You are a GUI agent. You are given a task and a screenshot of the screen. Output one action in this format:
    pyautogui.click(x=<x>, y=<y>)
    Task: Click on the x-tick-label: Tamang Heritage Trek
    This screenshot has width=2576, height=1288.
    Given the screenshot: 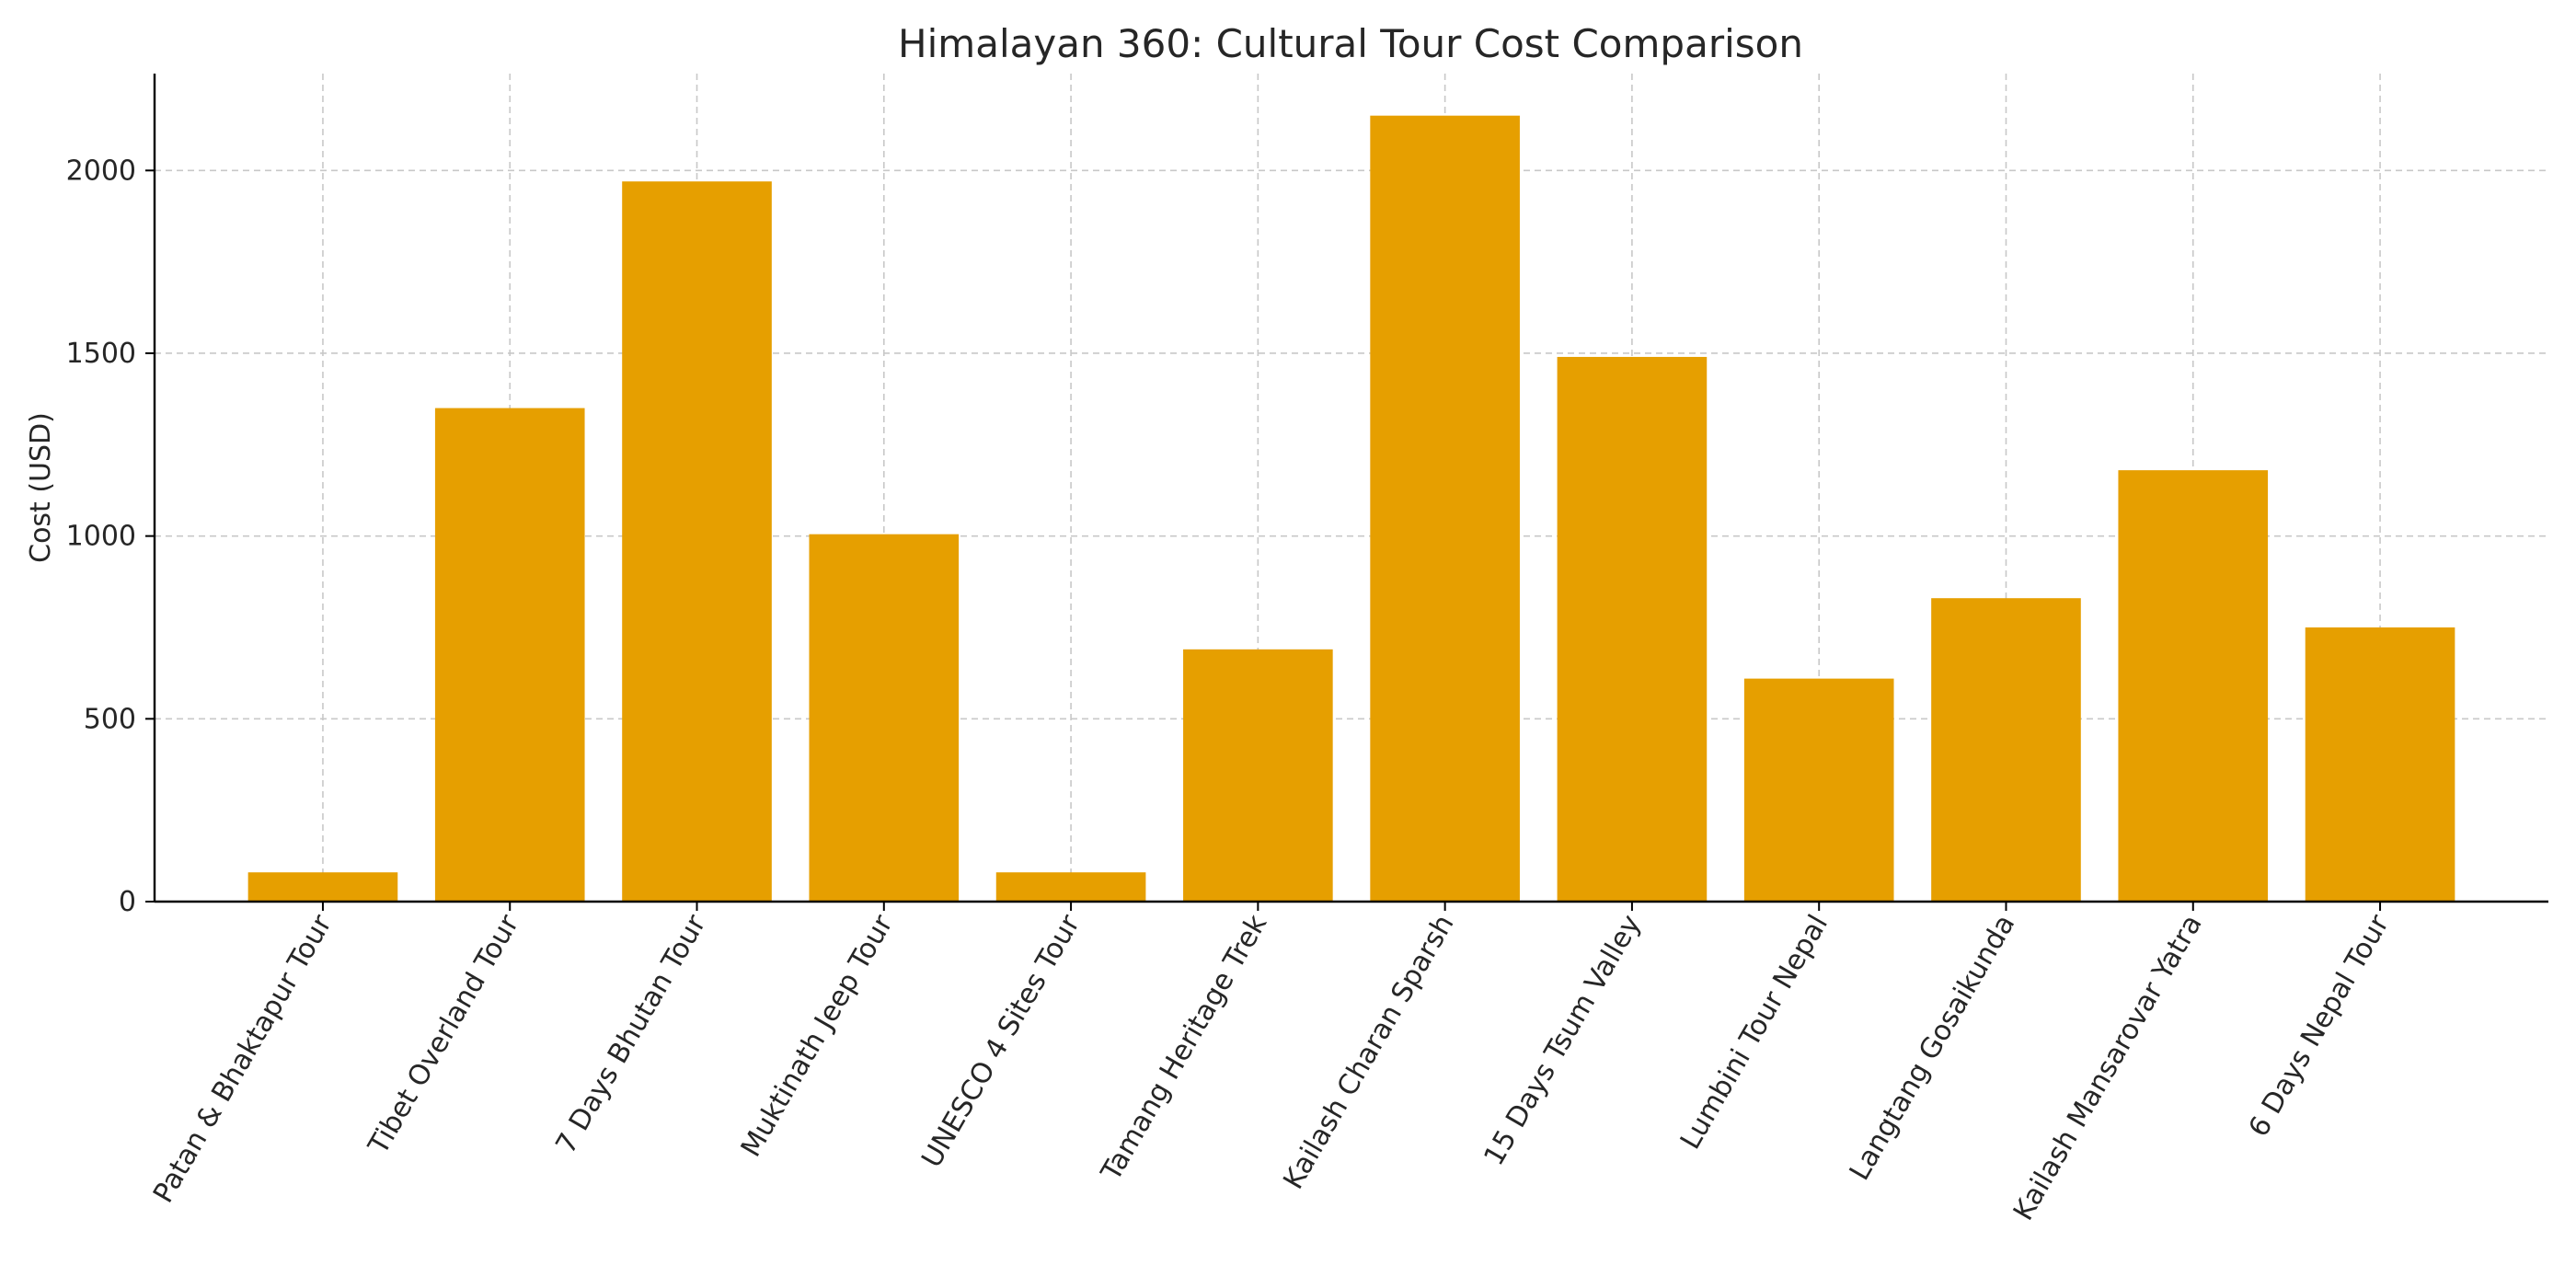 What is the action you would take?
    pyautogui.click(x=1184, y=1048)
    